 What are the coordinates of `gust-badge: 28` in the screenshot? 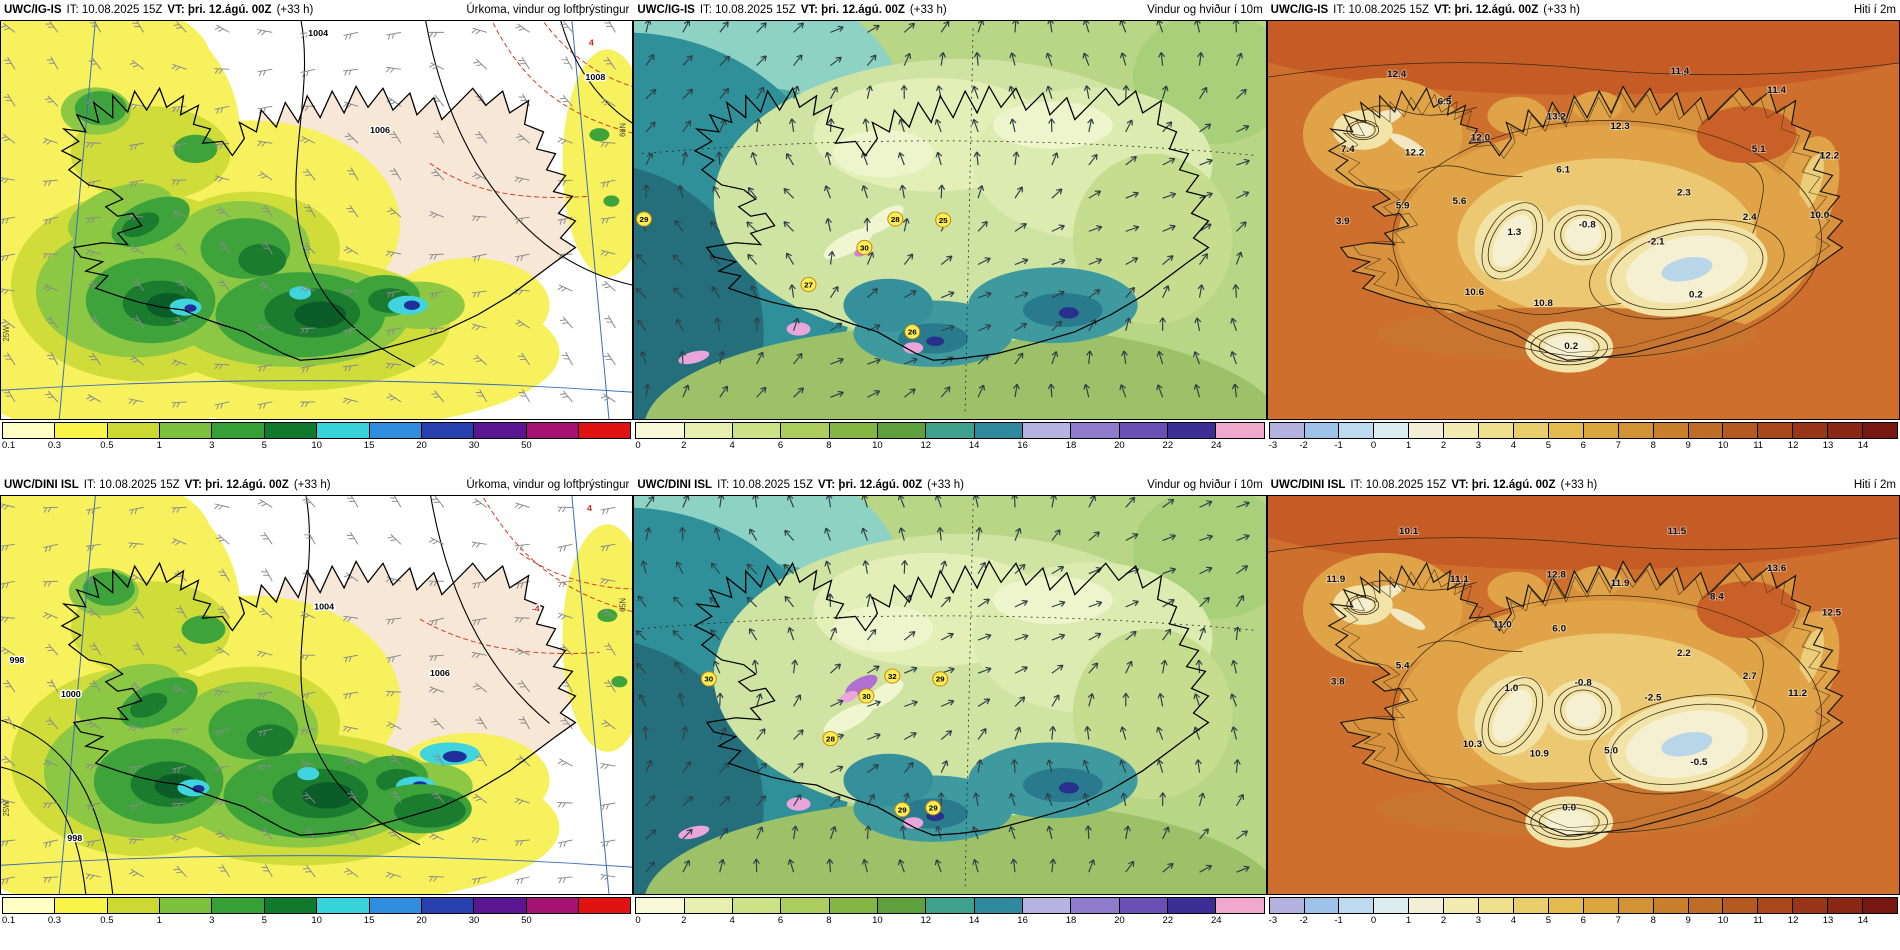 It's located at (830, 739).